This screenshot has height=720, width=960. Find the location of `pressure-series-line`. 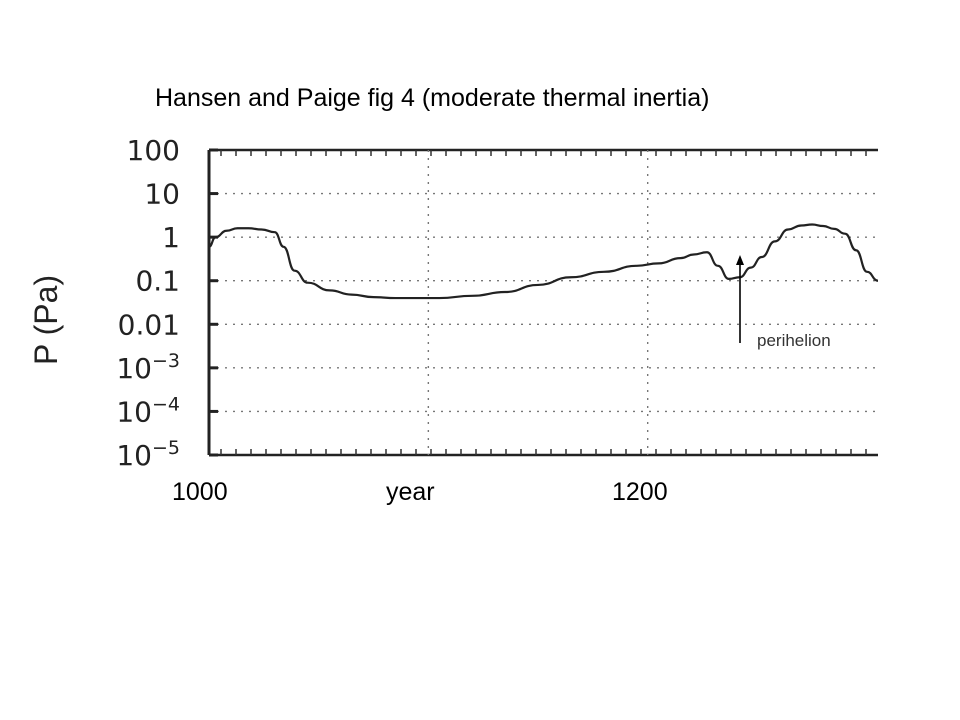

pressure-series-line is located at coordinates (543, 262).